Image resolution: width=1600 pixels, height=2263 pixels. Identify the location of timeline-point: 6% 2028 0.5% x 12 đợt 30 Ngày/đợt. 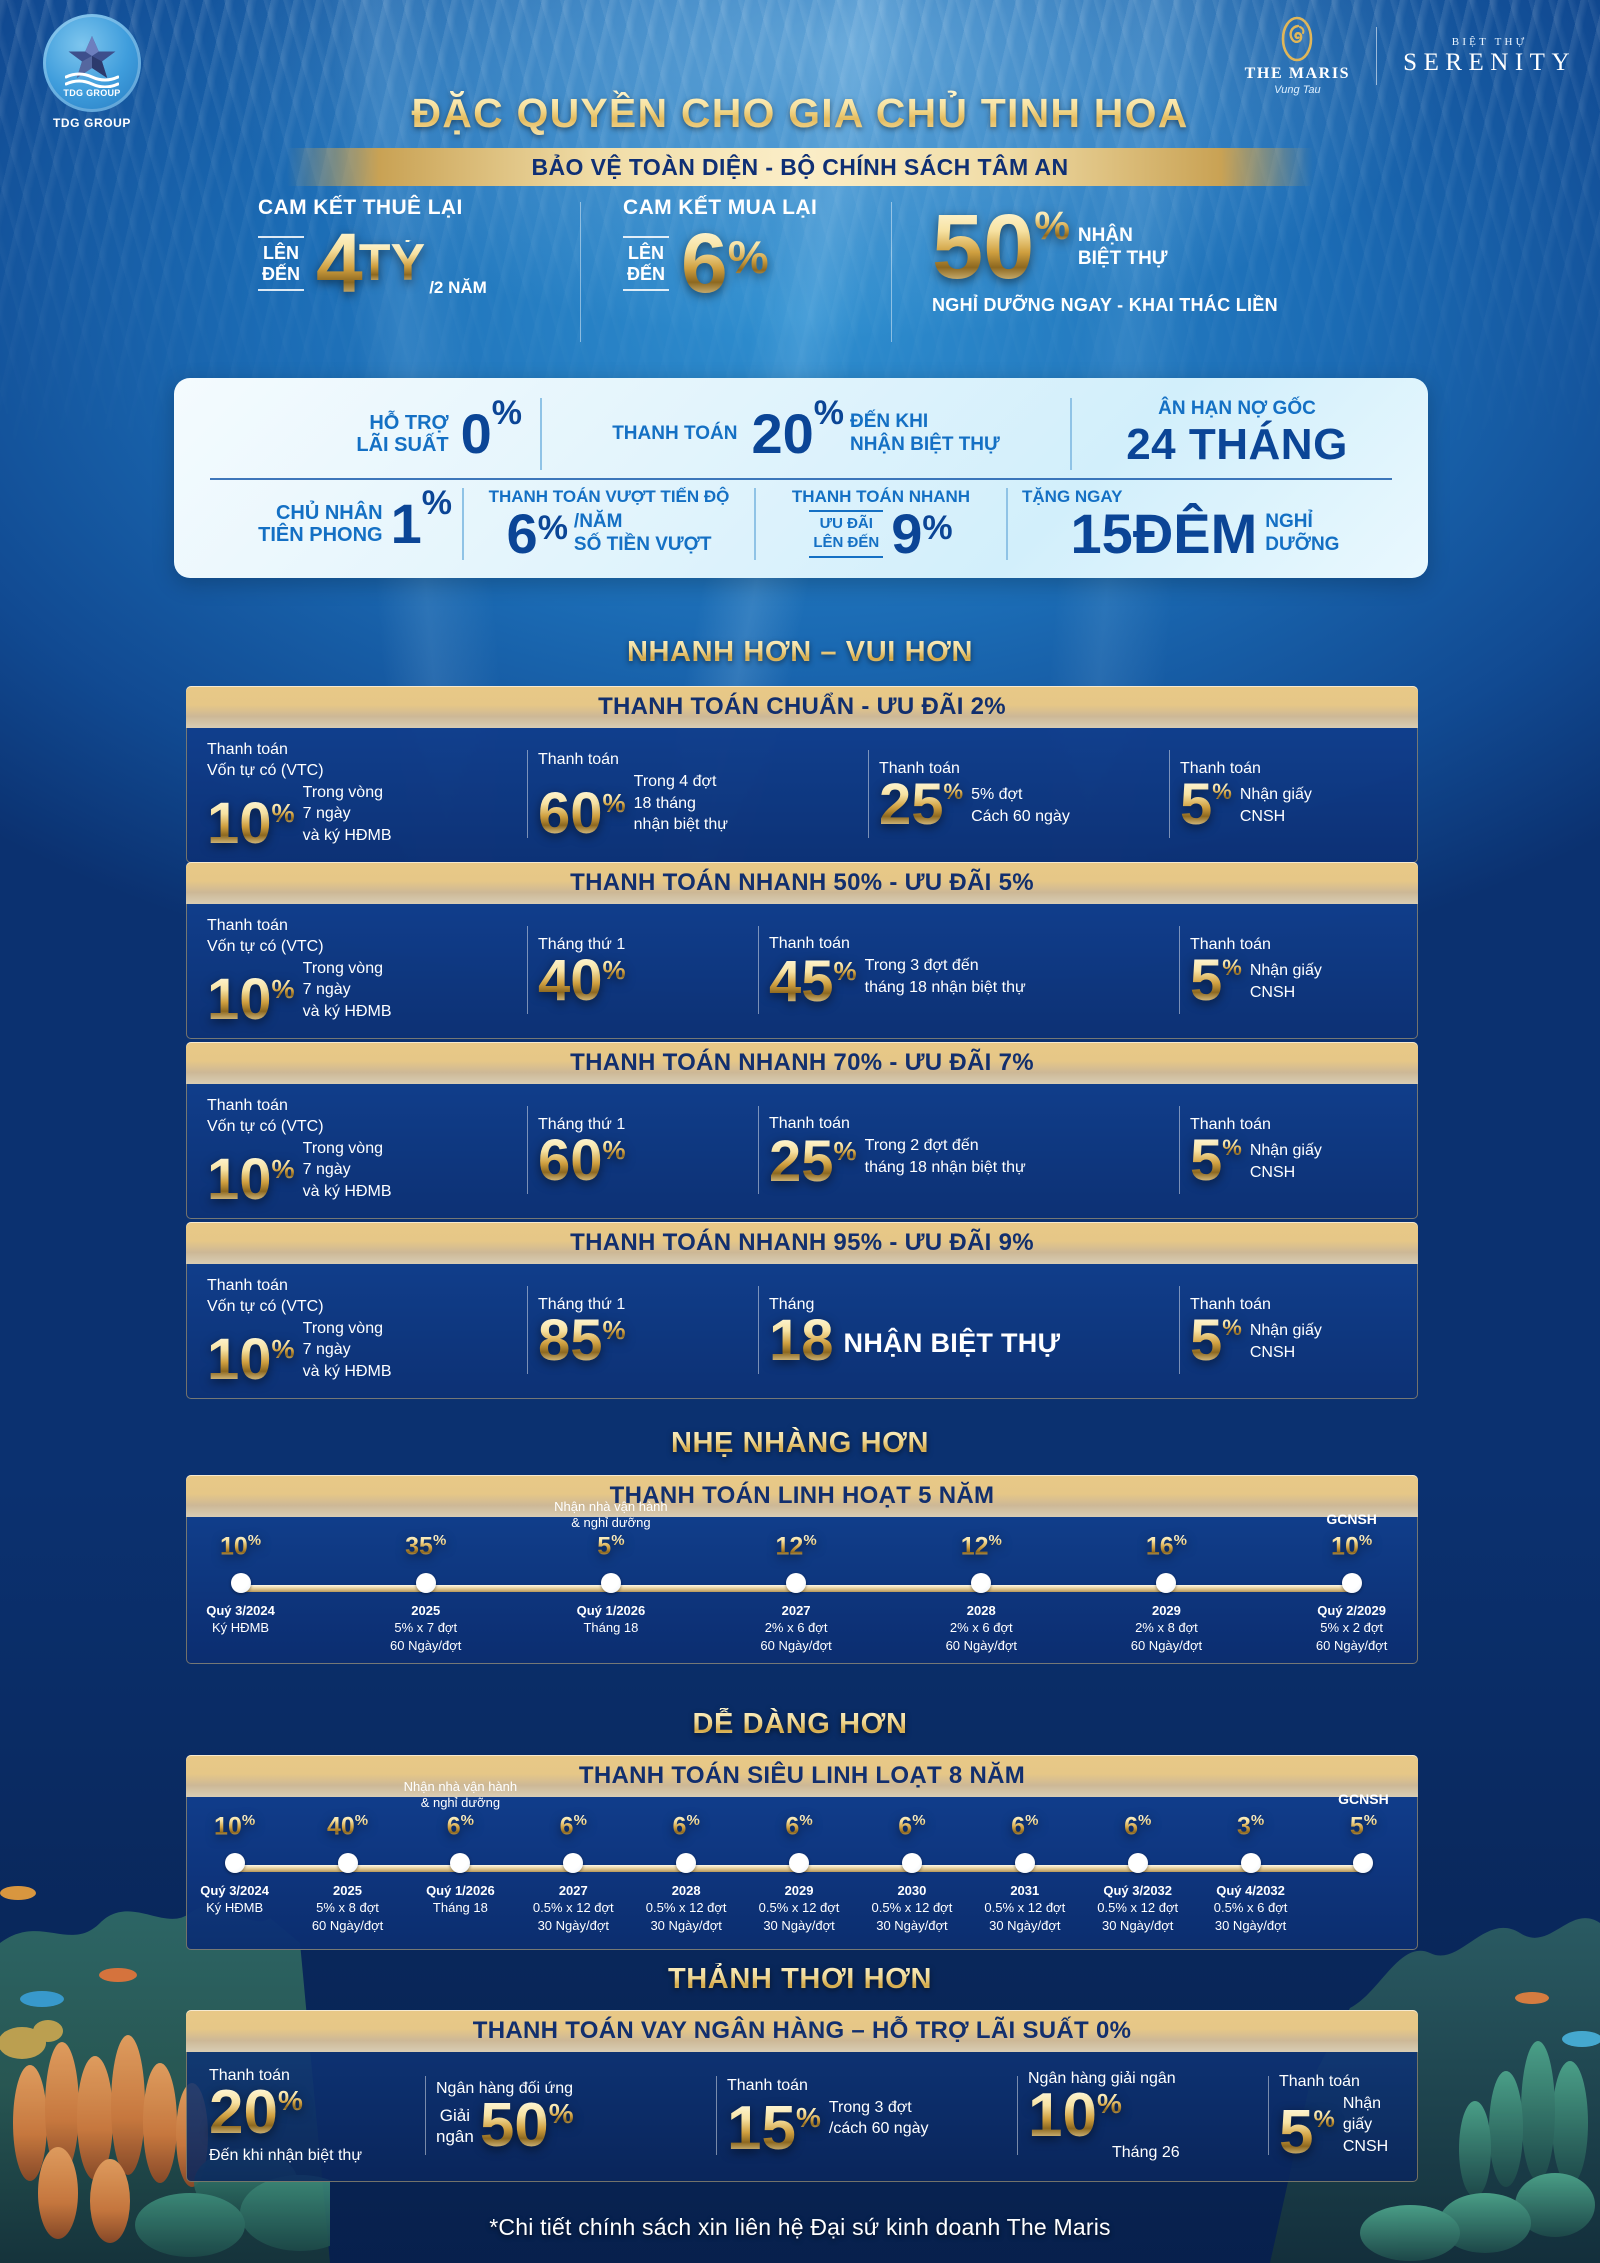
(686, 1873).